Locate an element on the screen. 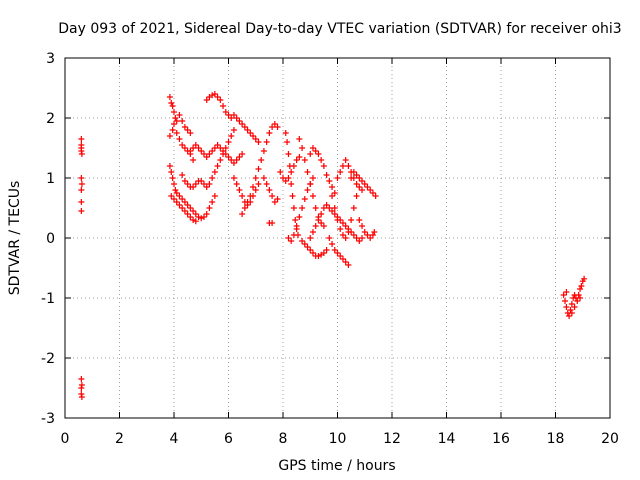 Image resolution: width=640 pixels, height=480 pixels. x-tick-label: 0 is located at coordinates (65, 439).